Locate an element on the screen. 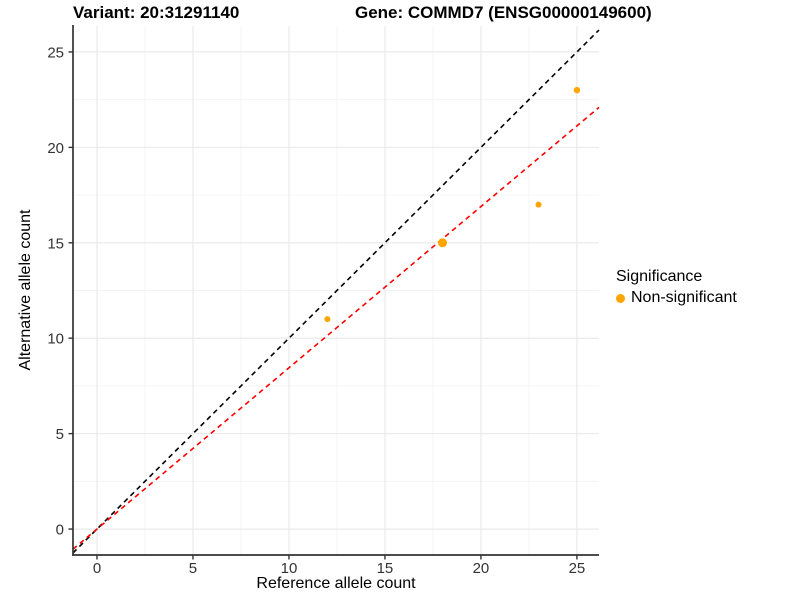 Image resolution: width=800 pixels, height=600 pixels. y-tick-label: 5 is located at coordinates (60, 434).